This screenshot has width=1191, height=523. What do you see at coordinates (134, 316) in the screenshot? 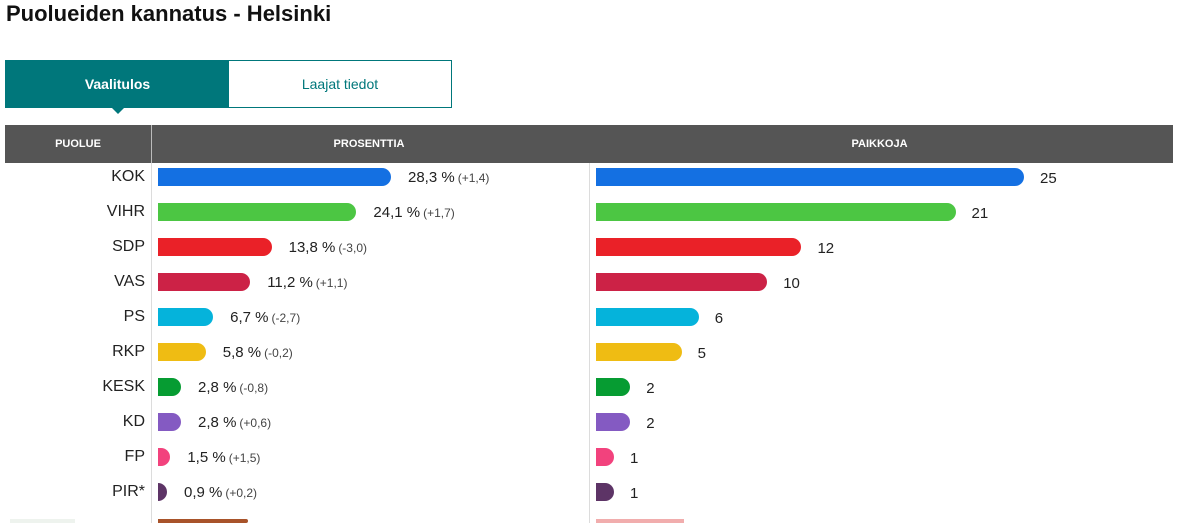
I see `party-label: PS` at bounding box center [134, 316].